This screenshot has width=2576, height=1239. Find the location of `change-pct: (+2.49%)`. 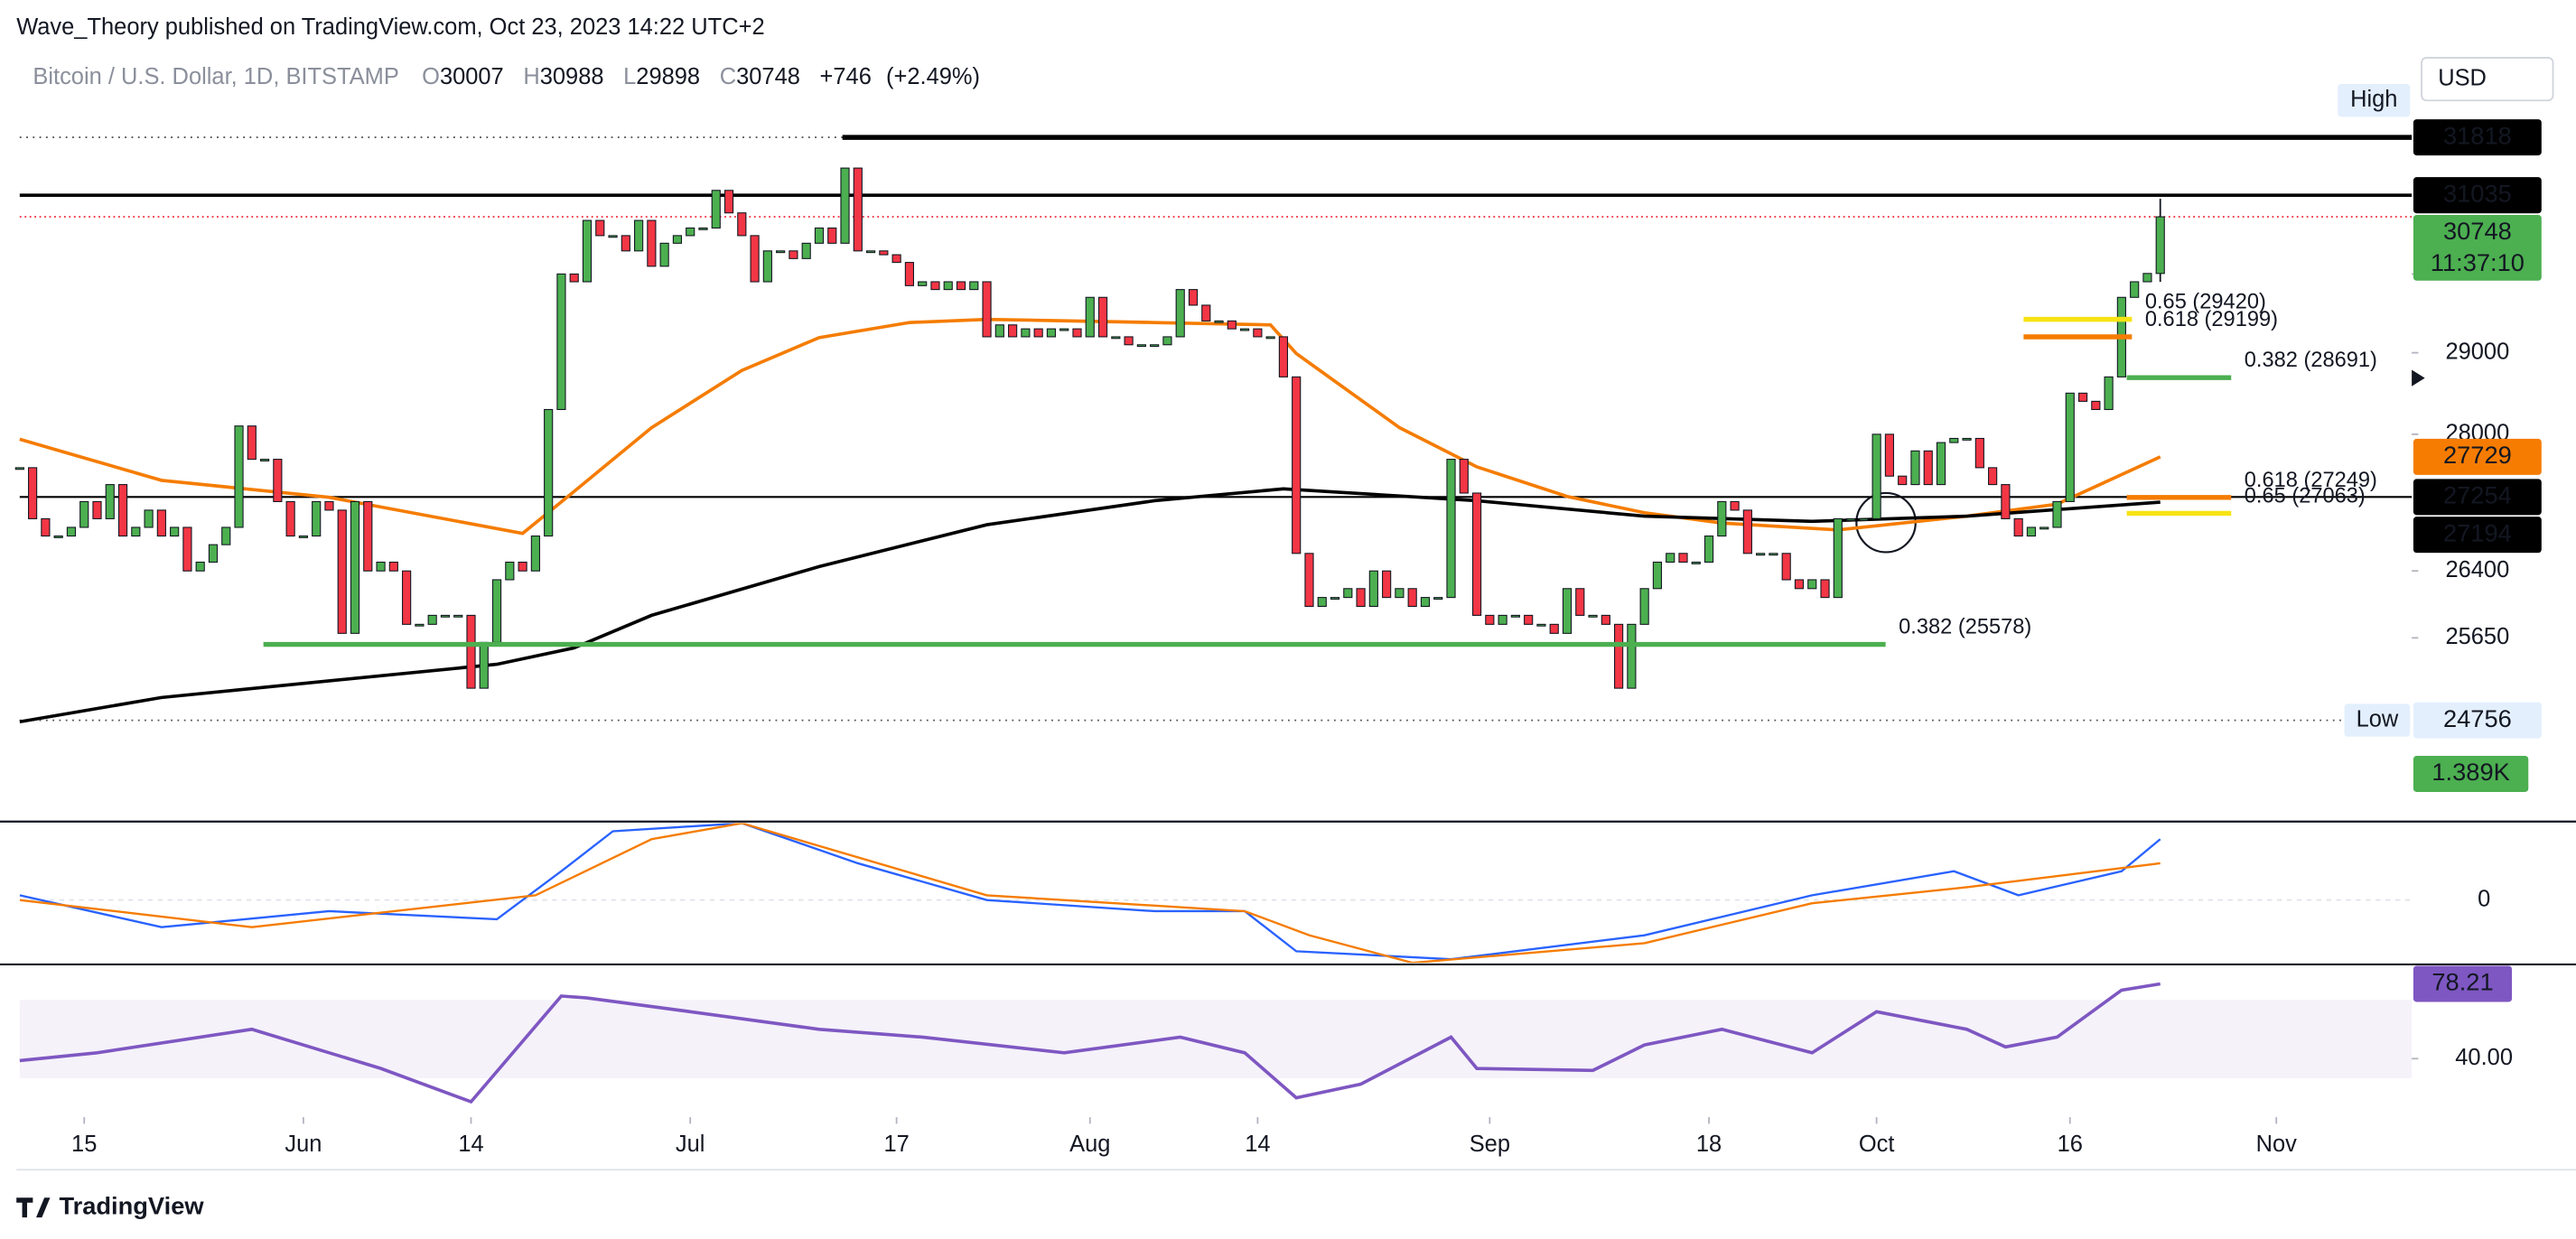

change-pct: (+2.49%) is located at coordinates (933, 75).